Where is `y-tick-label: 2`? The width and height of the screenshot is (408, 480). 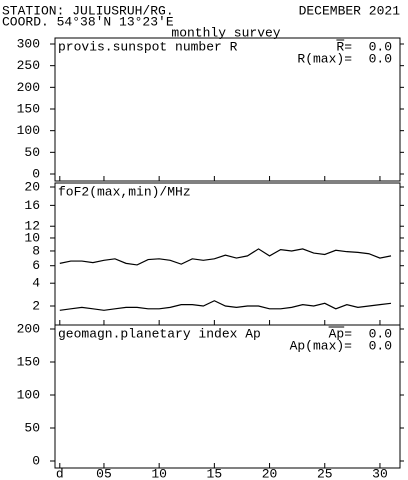
y-tick-label: 2 is located at coordinates (36, 305).